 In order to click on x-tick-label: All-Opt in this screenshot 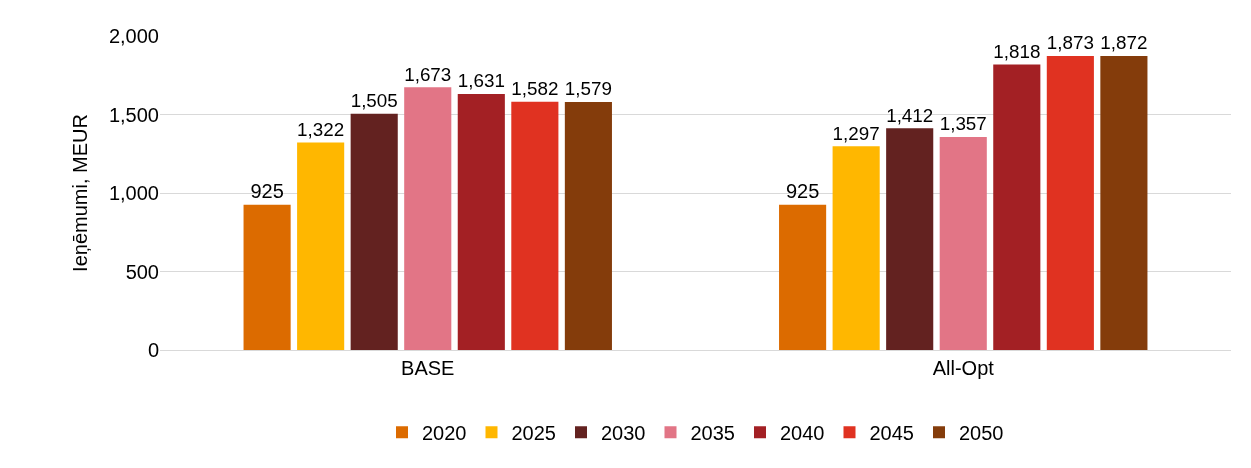, I will do `click(963, 368)`.